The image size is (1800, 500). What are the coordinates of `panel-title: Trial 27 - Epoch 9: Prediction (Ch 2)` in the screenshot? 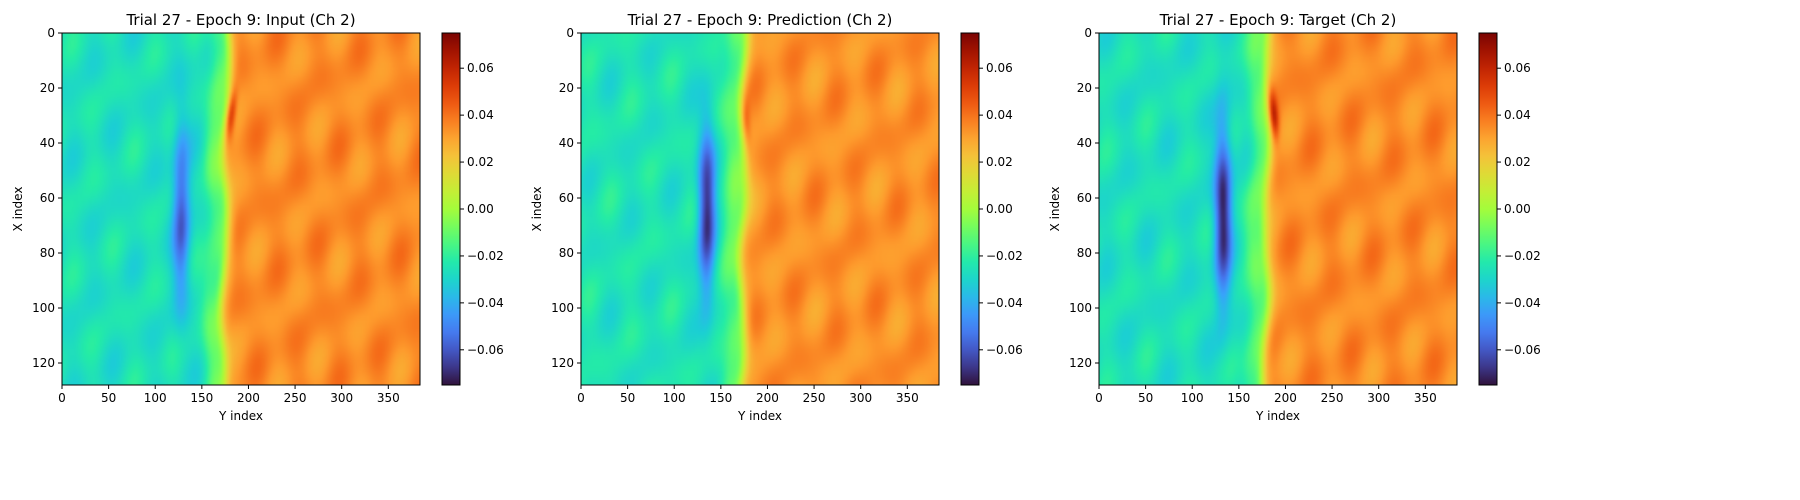 It's located at (760, 20).